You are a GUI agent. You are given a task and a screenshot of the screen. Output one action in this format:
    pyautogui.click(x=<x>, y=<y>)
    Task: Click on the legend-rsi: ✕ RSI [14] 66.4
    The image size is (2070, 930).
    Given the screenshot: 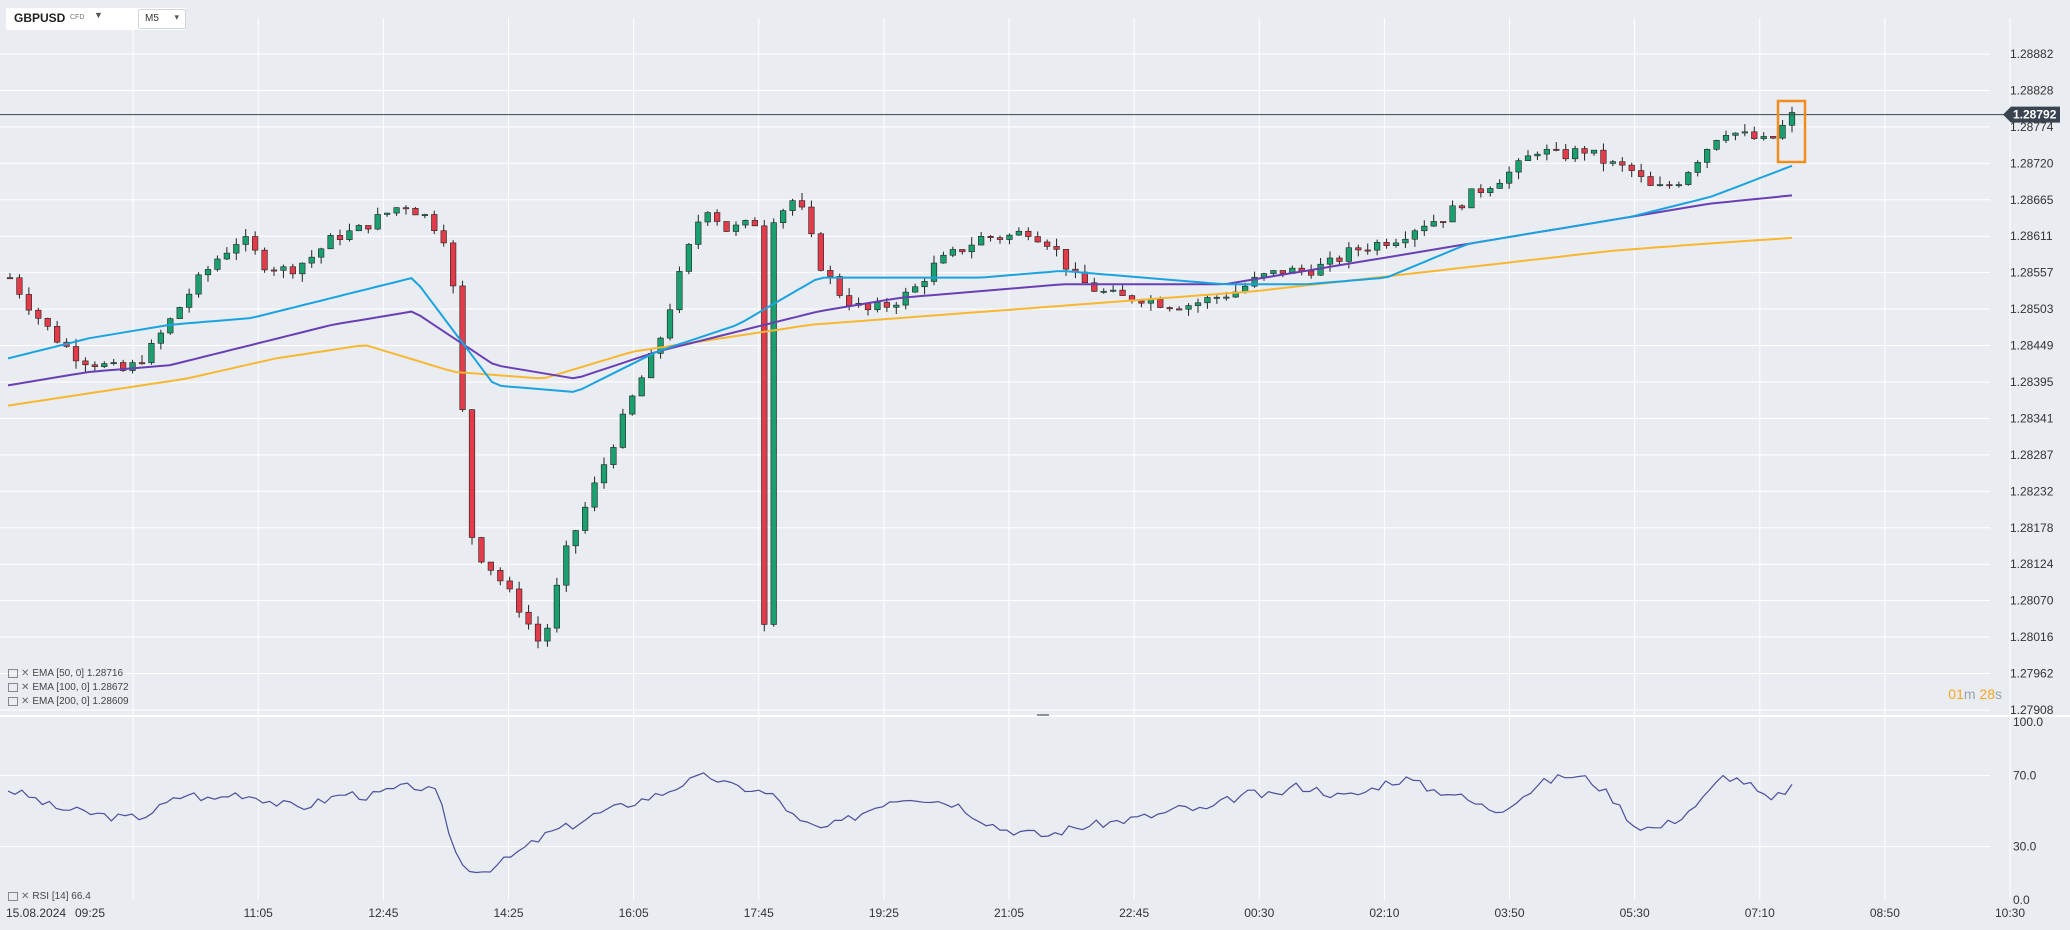 What is the action you would take?
    pyautogui.click(x=49, y=896)
    